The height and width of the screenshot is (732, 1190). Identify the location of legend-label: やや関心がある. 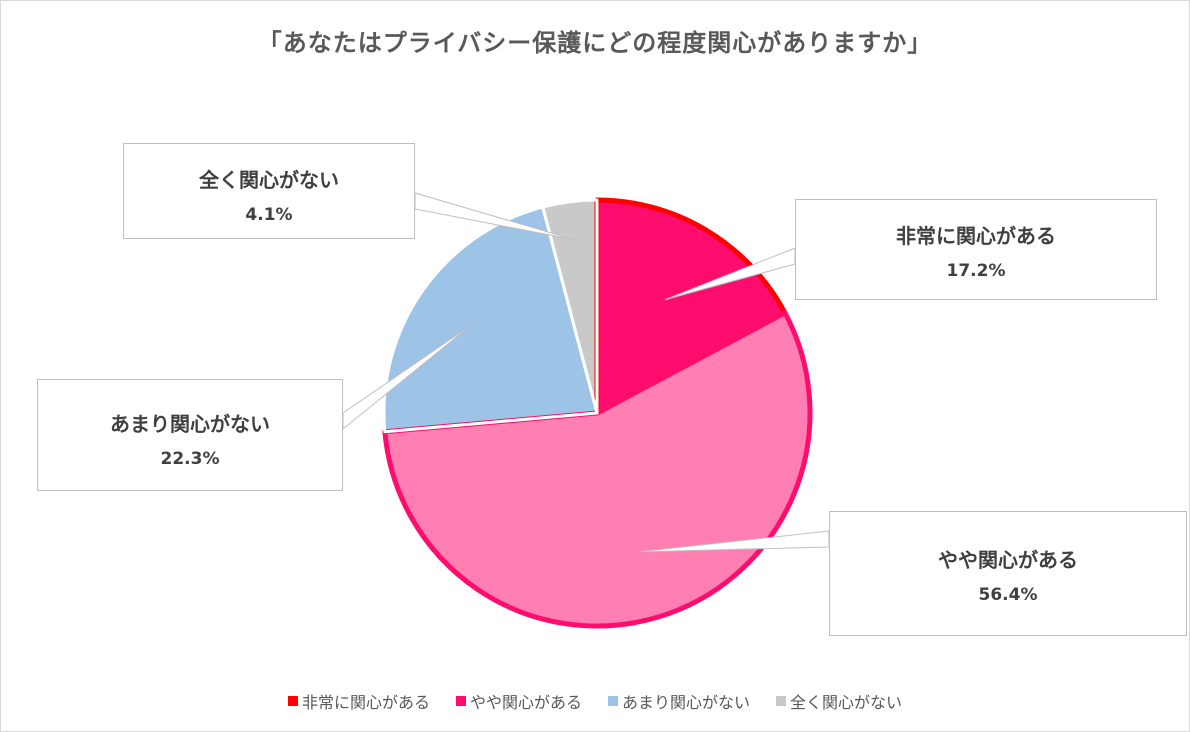
(525, 702).